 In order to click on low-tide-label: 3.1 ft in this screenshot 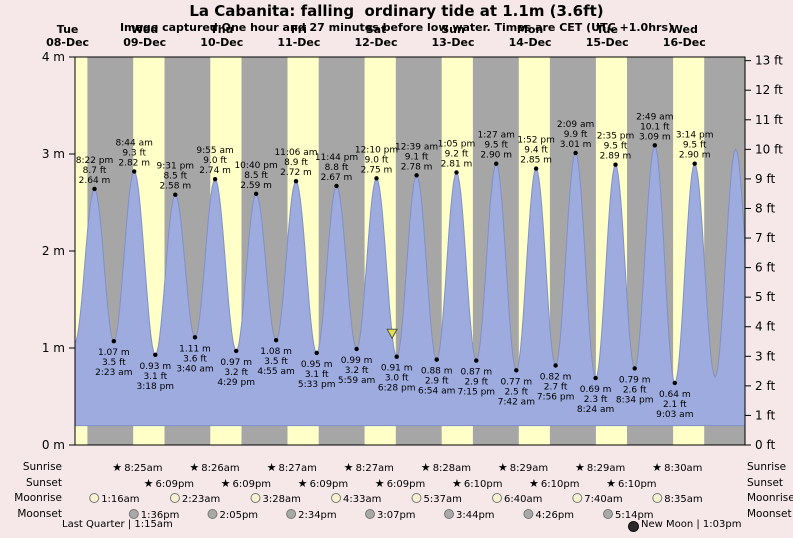, I will do `click(155, 377)`.